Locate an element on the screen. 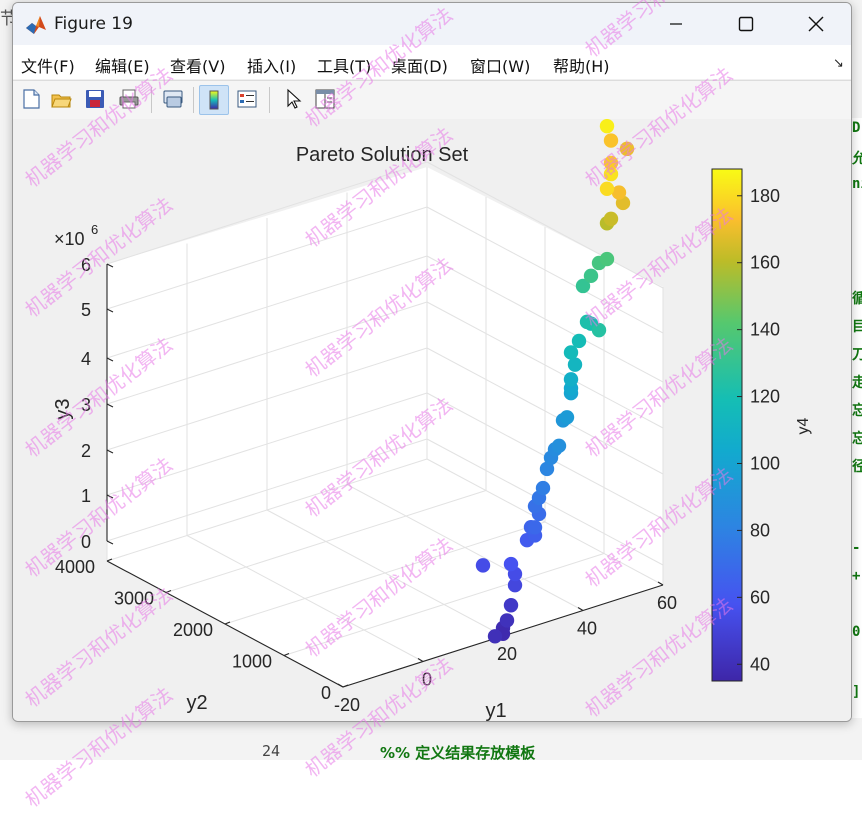 The image size is (862, 813). z-exponent-label: ×10 is located at coordinates (69, 239).